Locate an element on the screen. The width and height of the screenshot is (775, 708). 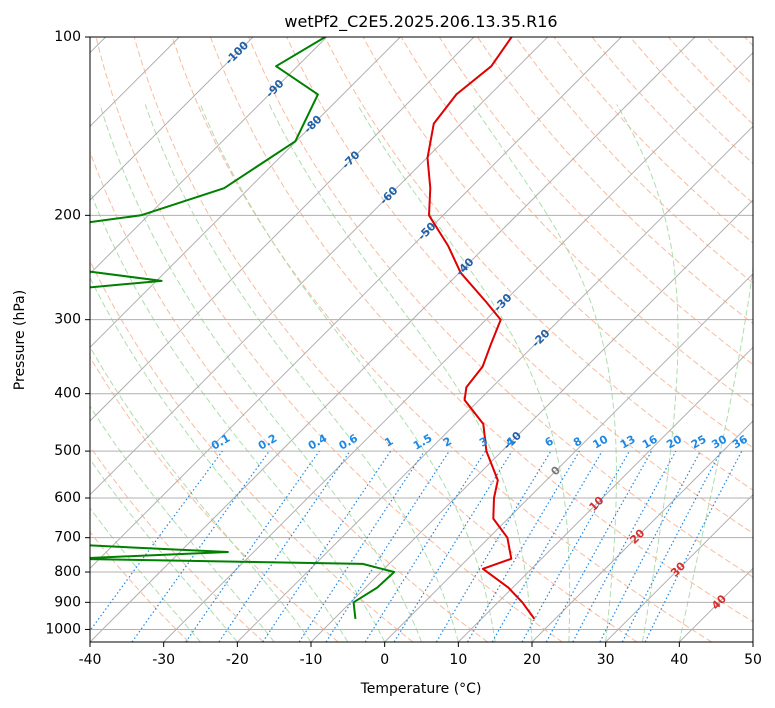
y-axis-title: Pressure (hPa) is located at coordinates (20, 340).